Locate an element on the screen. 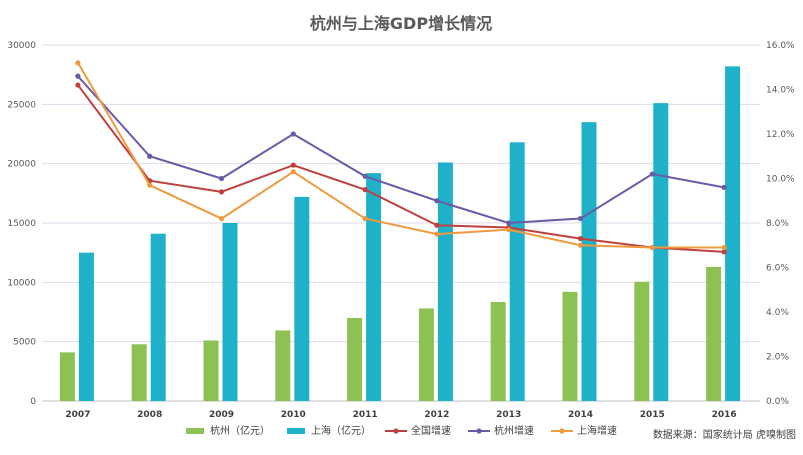 The height and width of the screenshot is (455, 803). left-tick-label: 5000 is located at coordinates (24, 343).